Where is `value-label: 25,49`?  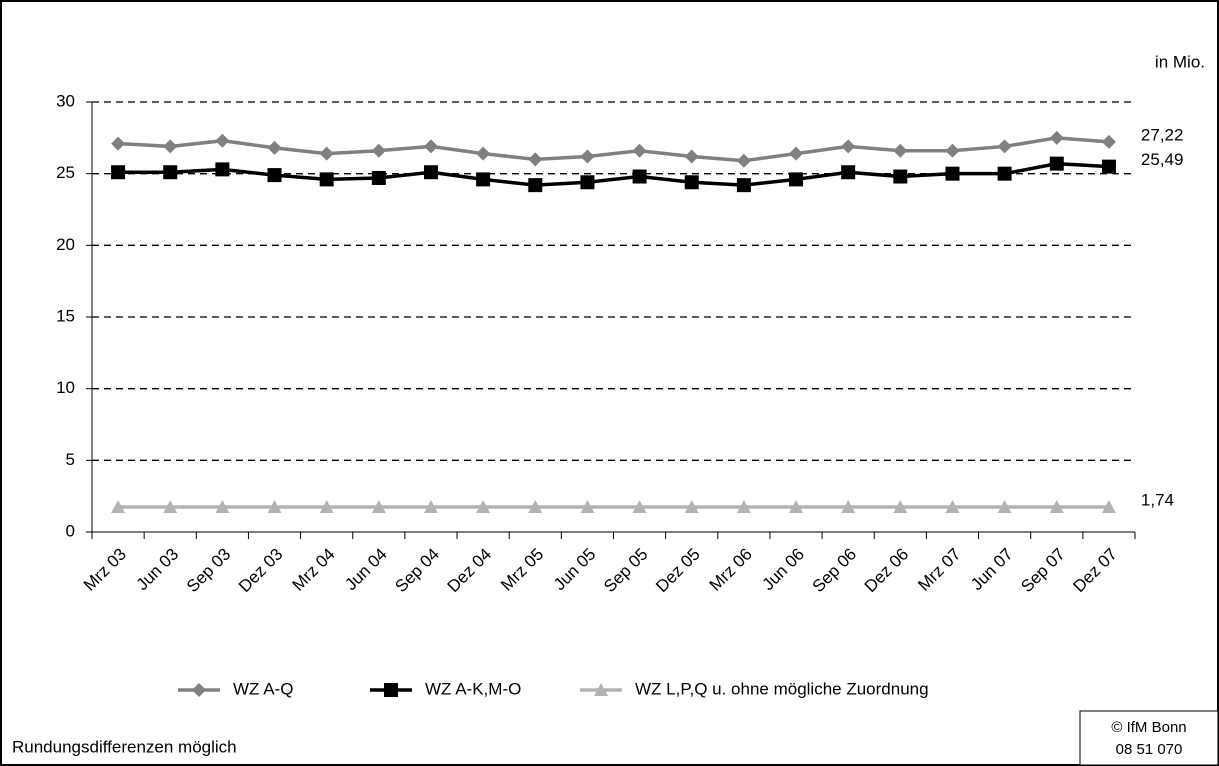
value-label: 25,49 is located at coordinates (1162, 159).